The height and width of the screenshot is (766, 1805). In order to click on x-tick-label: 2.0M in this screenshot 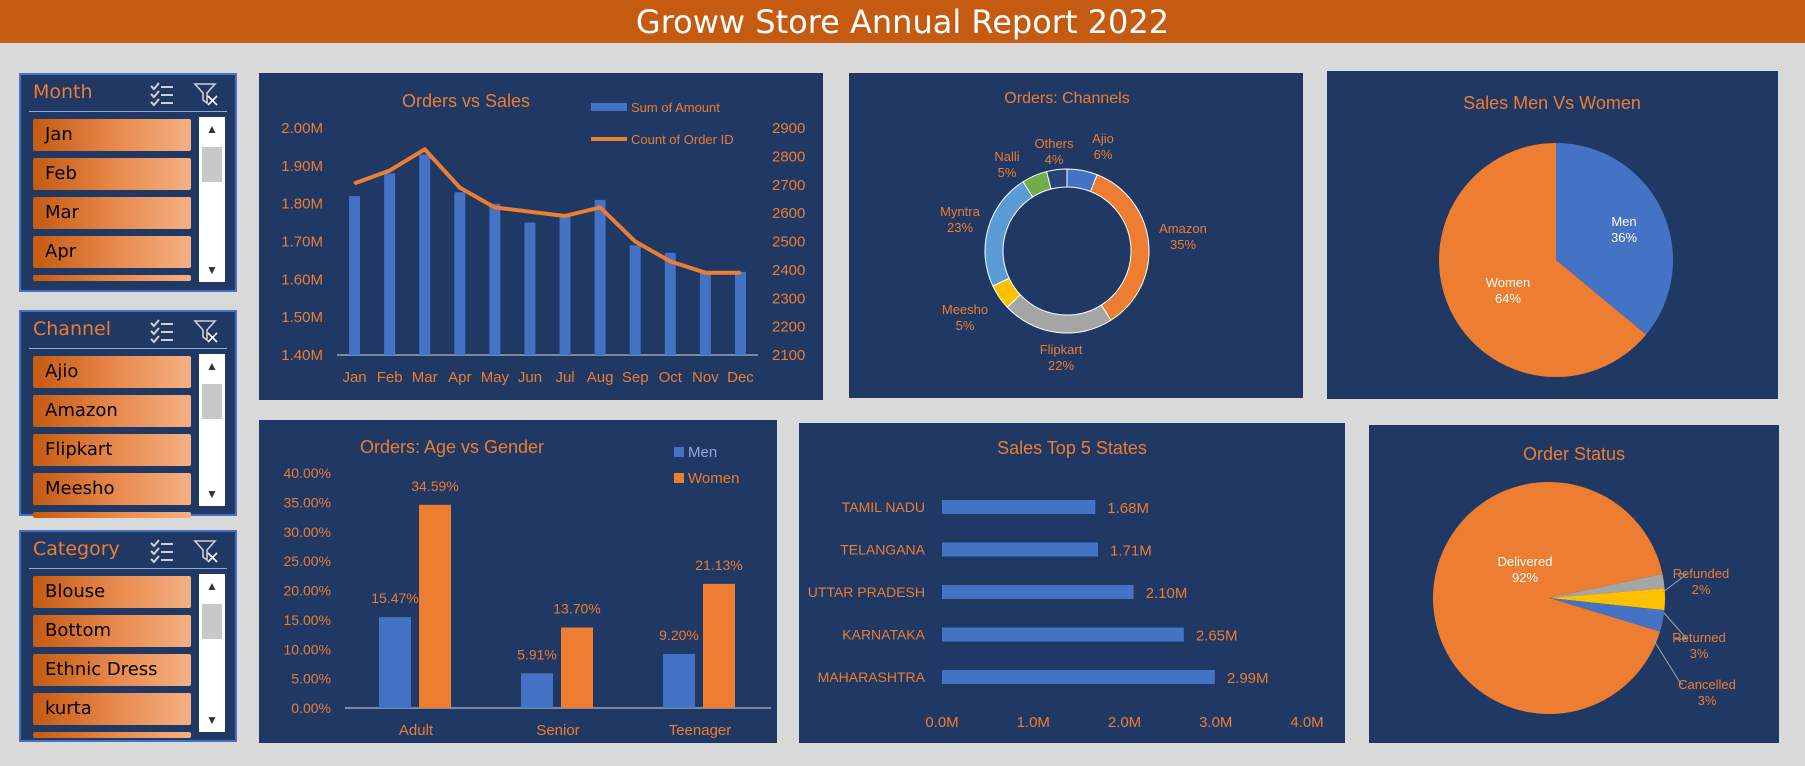, I will do `click(1124, 722)`.